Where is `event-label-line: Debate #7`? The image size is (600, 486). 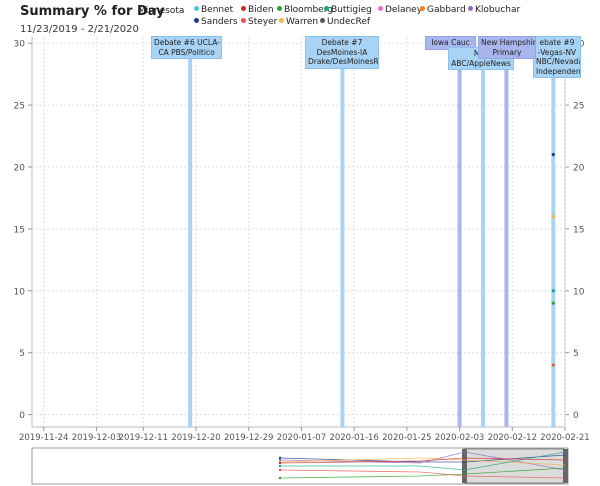
event-label-line: Debate #7 is located at coordinates (342, 42).